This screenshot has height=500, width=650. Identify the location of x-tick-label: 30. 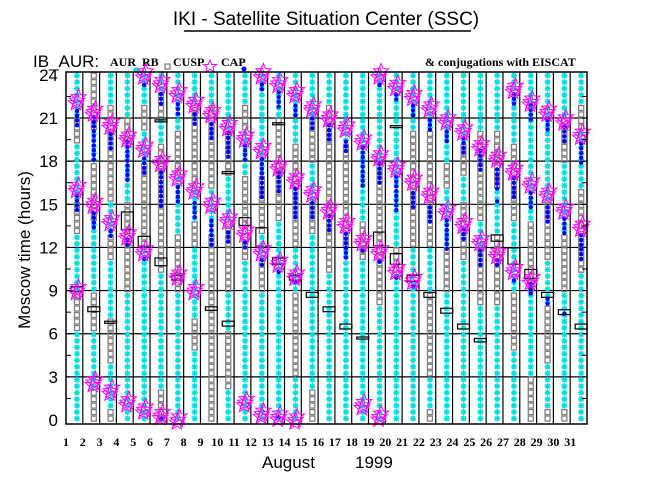
(553, 442).